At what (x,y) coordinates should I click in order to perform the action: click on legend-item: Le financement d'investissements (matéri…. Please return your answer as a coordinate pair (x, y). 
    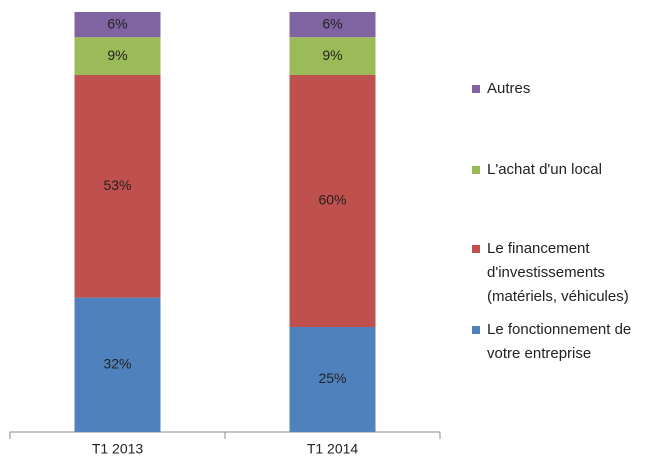
    Looking at the image, I should click on (564, 273).